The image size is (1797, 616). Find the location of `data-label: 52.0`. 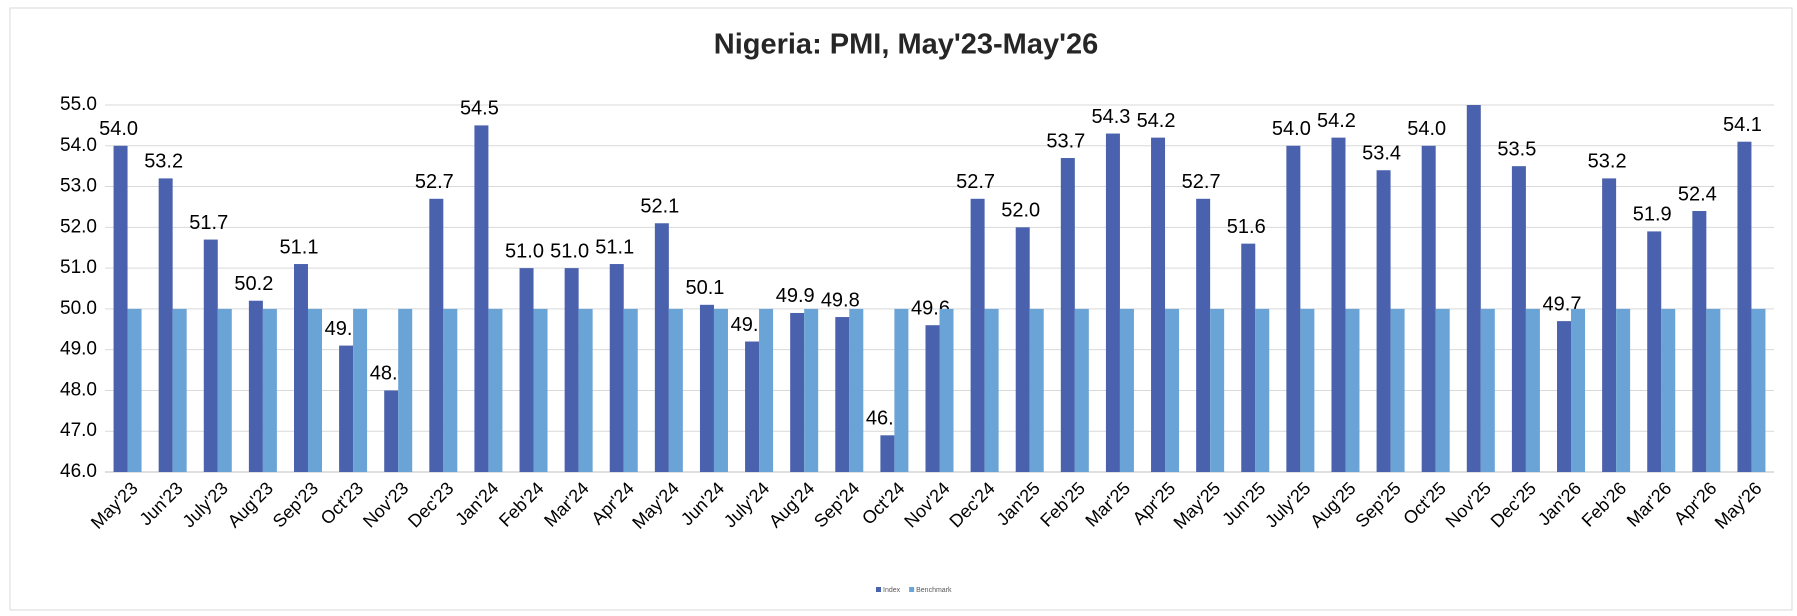

data-label: 52.0 is located at coordinates (1020, 211).